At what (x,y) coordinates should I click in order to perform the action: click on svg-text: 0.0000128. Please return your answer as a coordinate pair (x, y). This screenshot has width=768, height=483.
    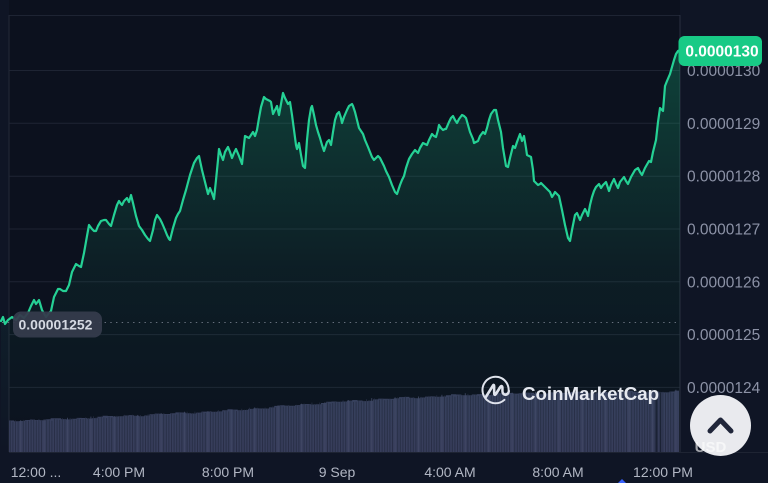
    Looking at the image, I should click on (723, 177).